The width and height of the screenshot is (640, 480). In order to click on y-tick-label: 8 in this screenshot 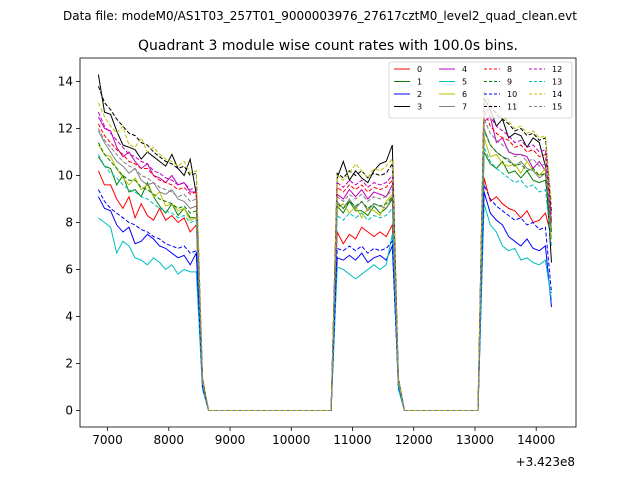, I will do `click(69, 223)`.